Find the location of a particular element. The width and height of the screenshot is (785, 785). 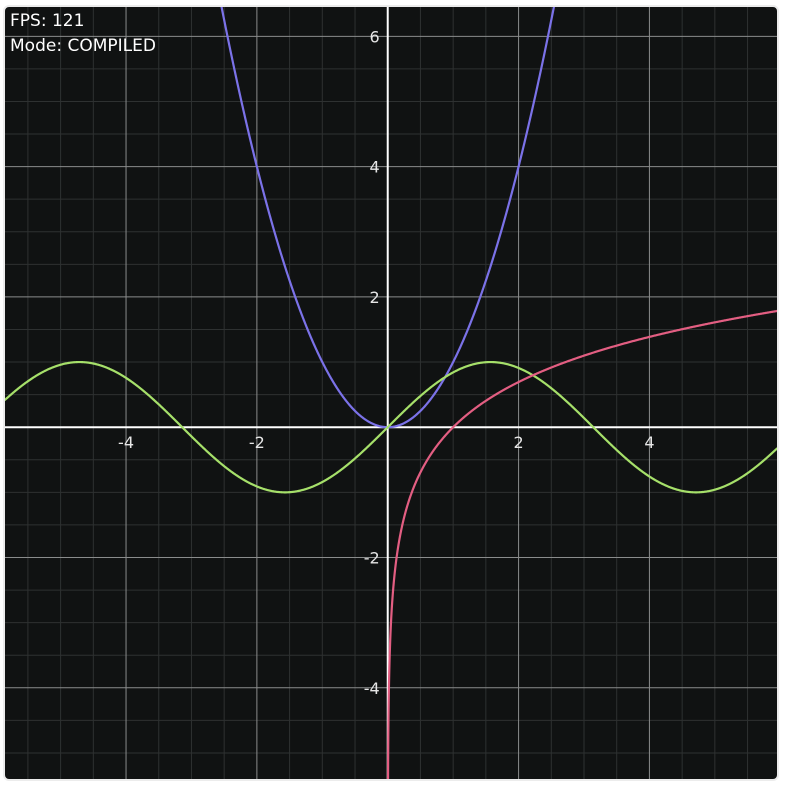

x-tick-label: 4 is located at coordinates (649, 442).